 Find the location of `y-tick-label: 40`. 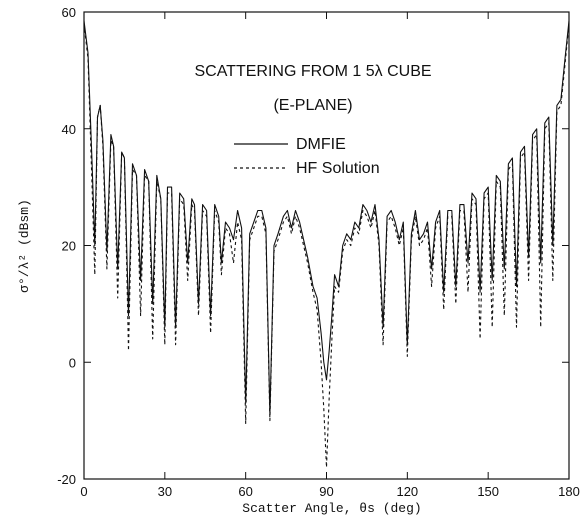

y-tick-label: 40 is located at coordinates (69, 129).